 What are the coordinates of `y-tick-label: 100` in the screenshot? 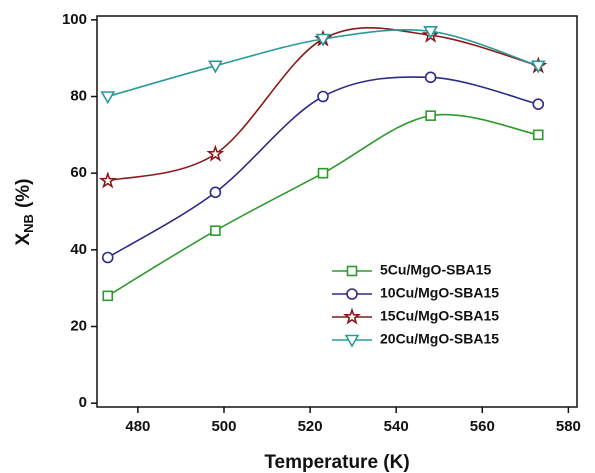 It's located at (74, 19).